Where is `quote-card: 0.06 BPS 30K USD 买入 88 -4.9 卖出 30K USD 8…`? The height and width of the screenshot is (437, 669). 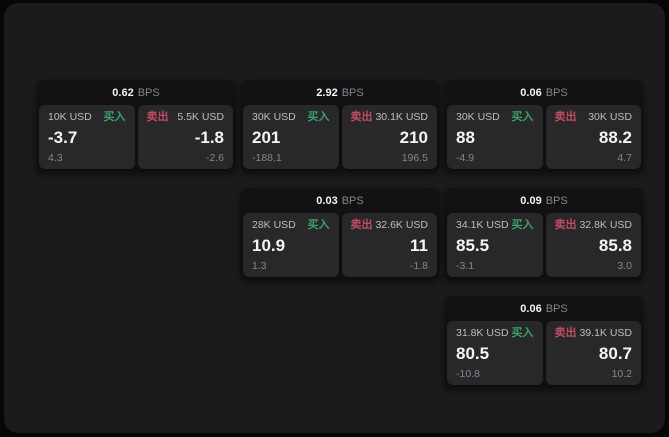
quote-card: 0.06 BPS 30K USD 买入 88 -4.9 卖出 30K USD 8… is located at coordinates (544, 126).